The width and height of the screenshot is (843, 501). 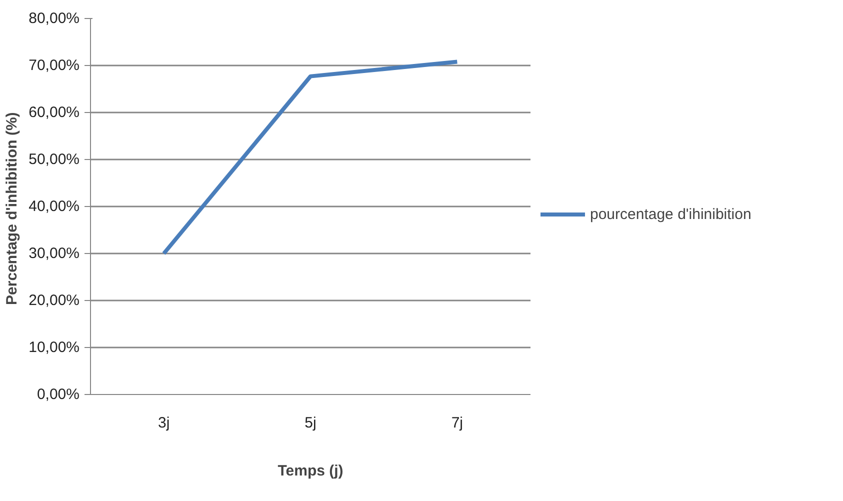 What do you see at coordinates (164, 423) in the screenshot?
I see `x-tick-label: 3j` at bounding box center [164, 423].